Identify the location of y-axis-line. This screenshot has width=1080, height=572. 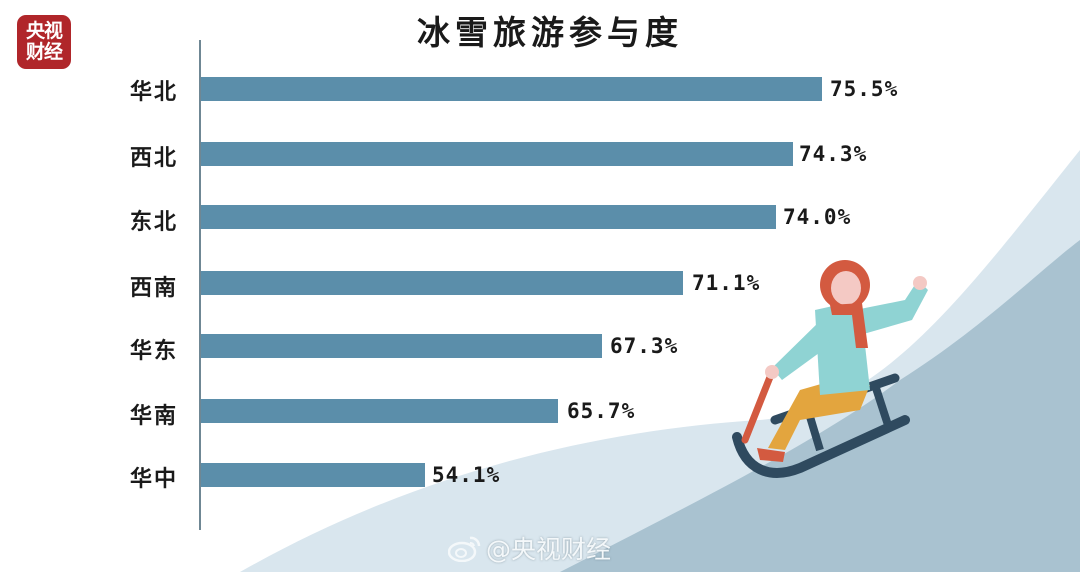
(200, 285).